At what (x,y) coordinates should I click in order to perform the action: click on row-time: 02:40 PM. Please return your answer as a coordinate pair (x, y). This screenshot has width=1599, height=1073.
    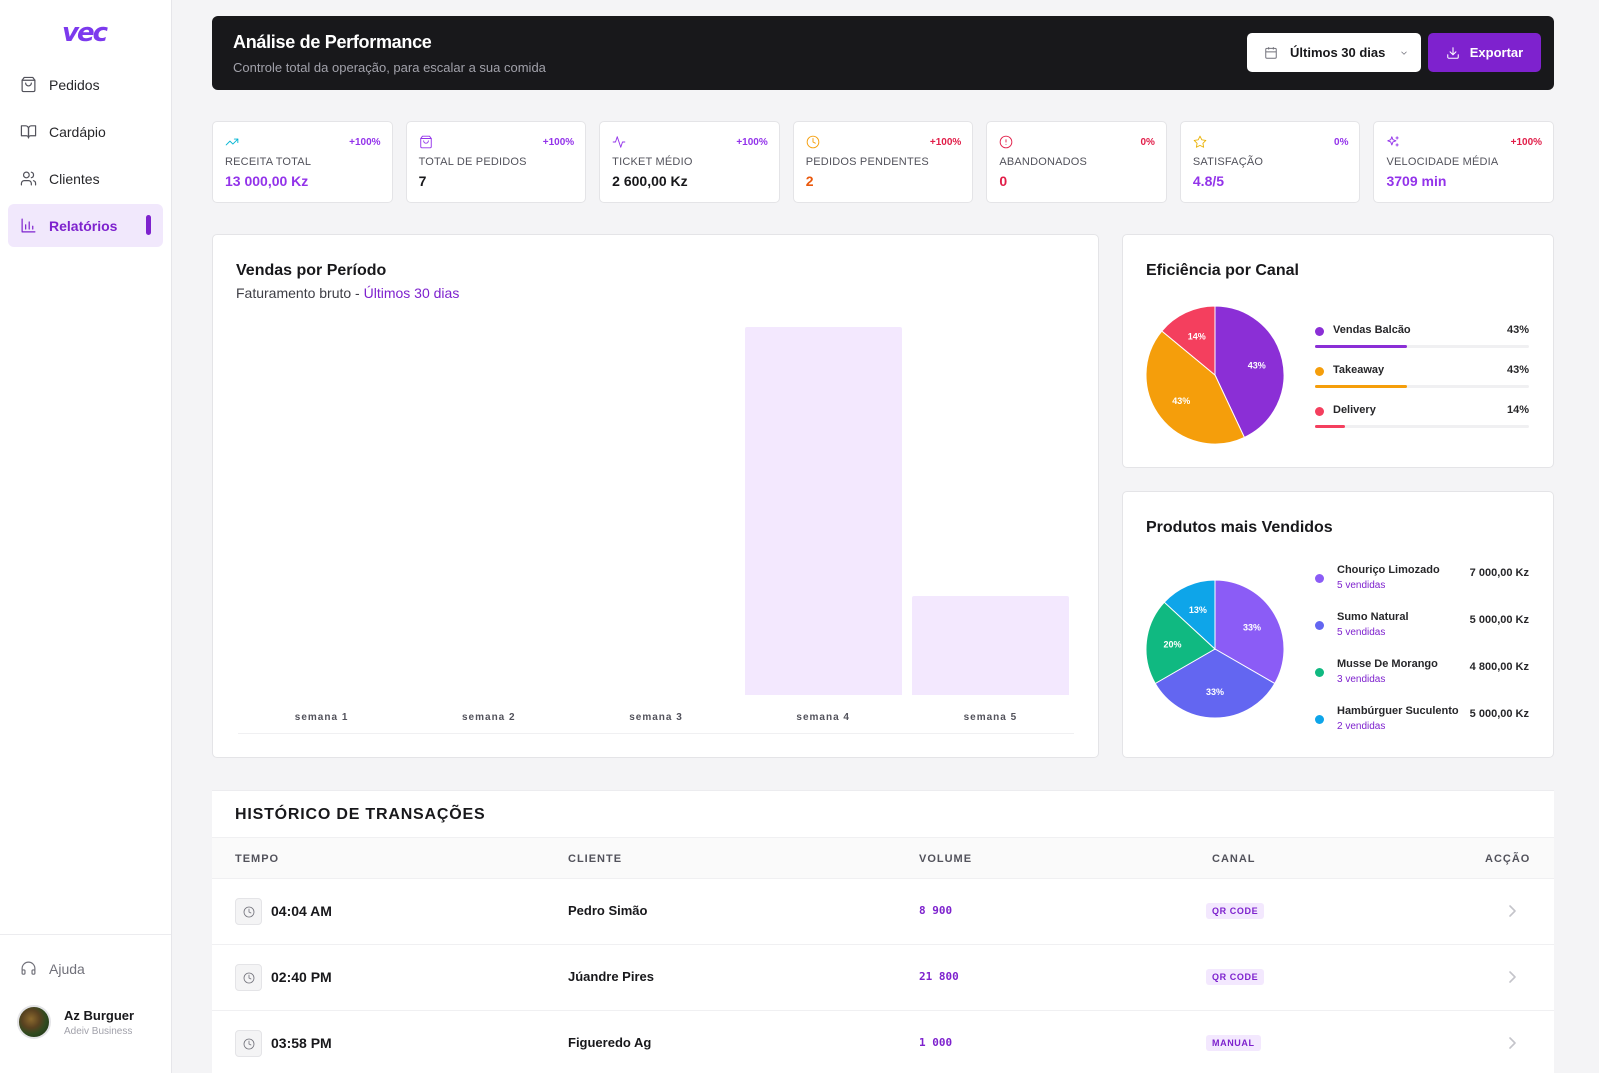
    Looking at the image, I should click on (301, 977).